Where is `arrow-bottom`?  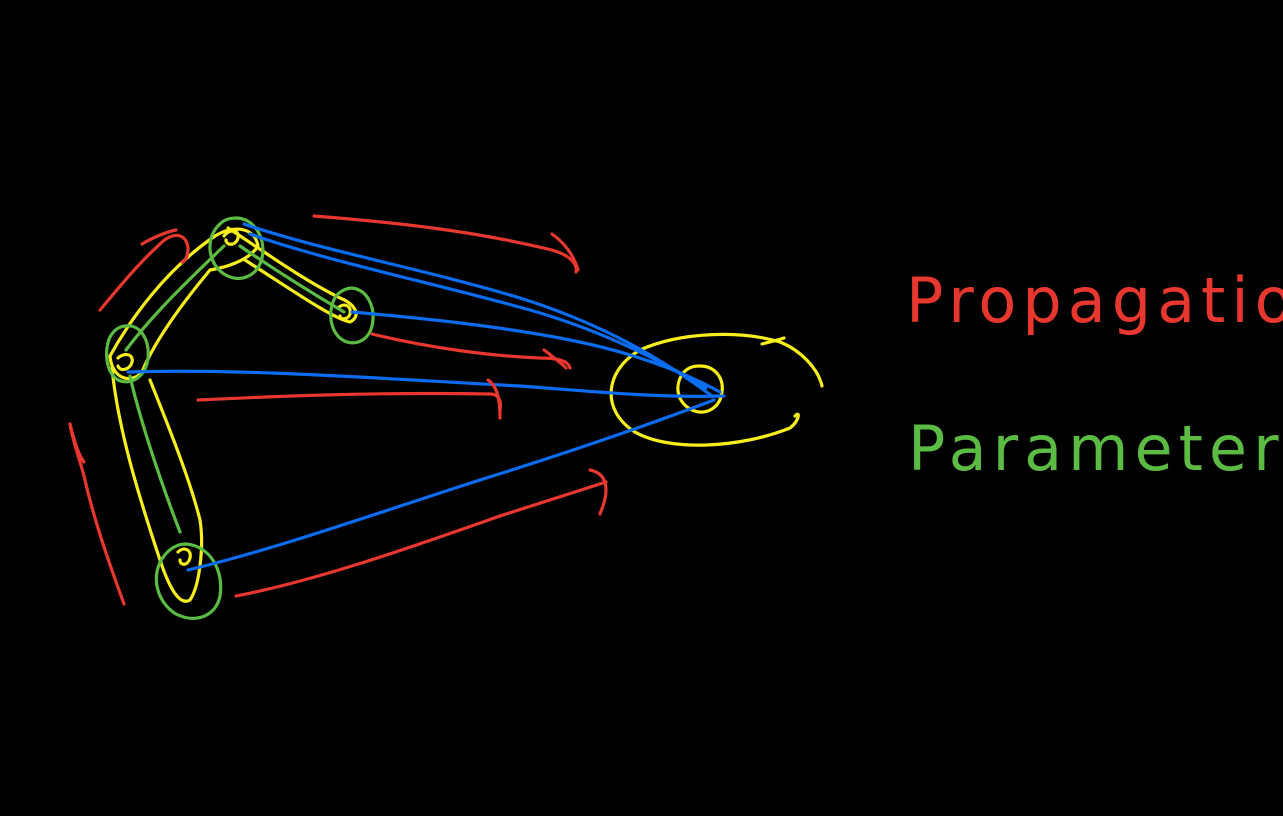
arrow-bottom is located at coordinates (421, 539).